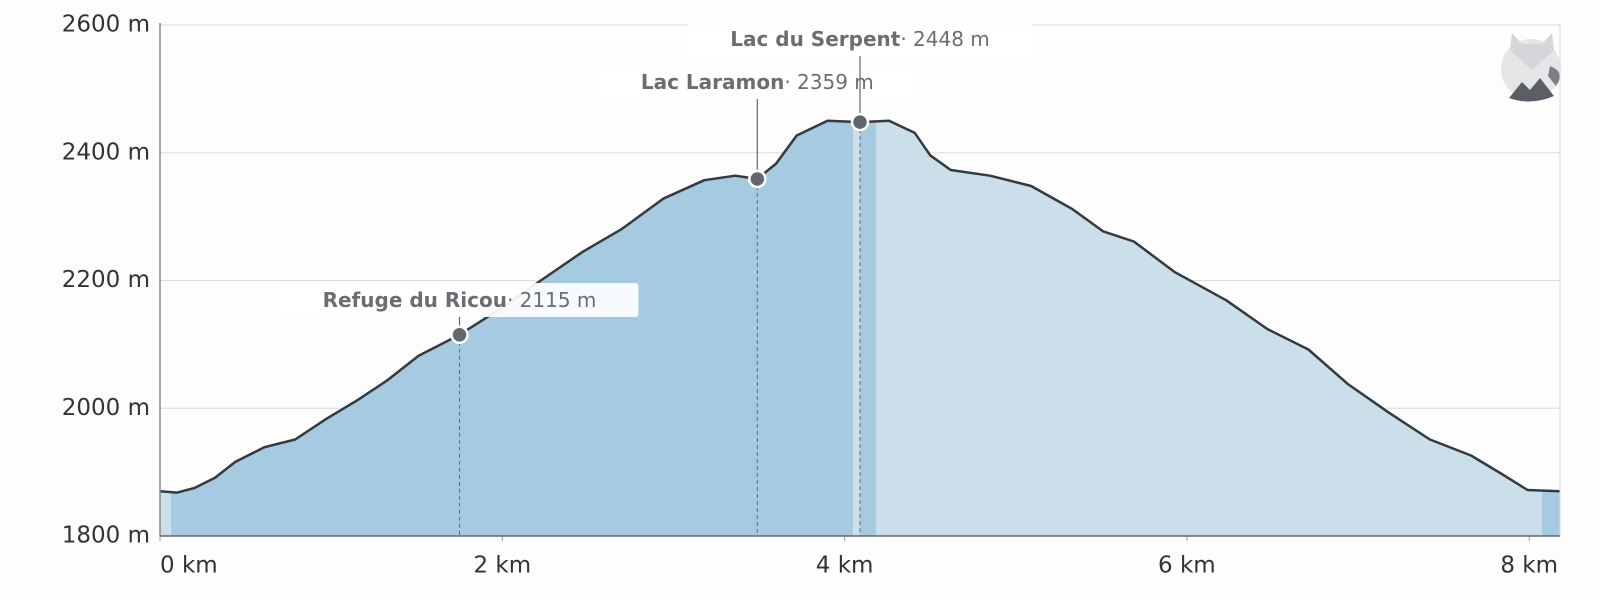 This screenshot has height=600, width=1600. What do you see at coordinates (712, 82) in the screenshot?
I see `annotation-name: Lac Laramon` at bounding box center [712, 82].